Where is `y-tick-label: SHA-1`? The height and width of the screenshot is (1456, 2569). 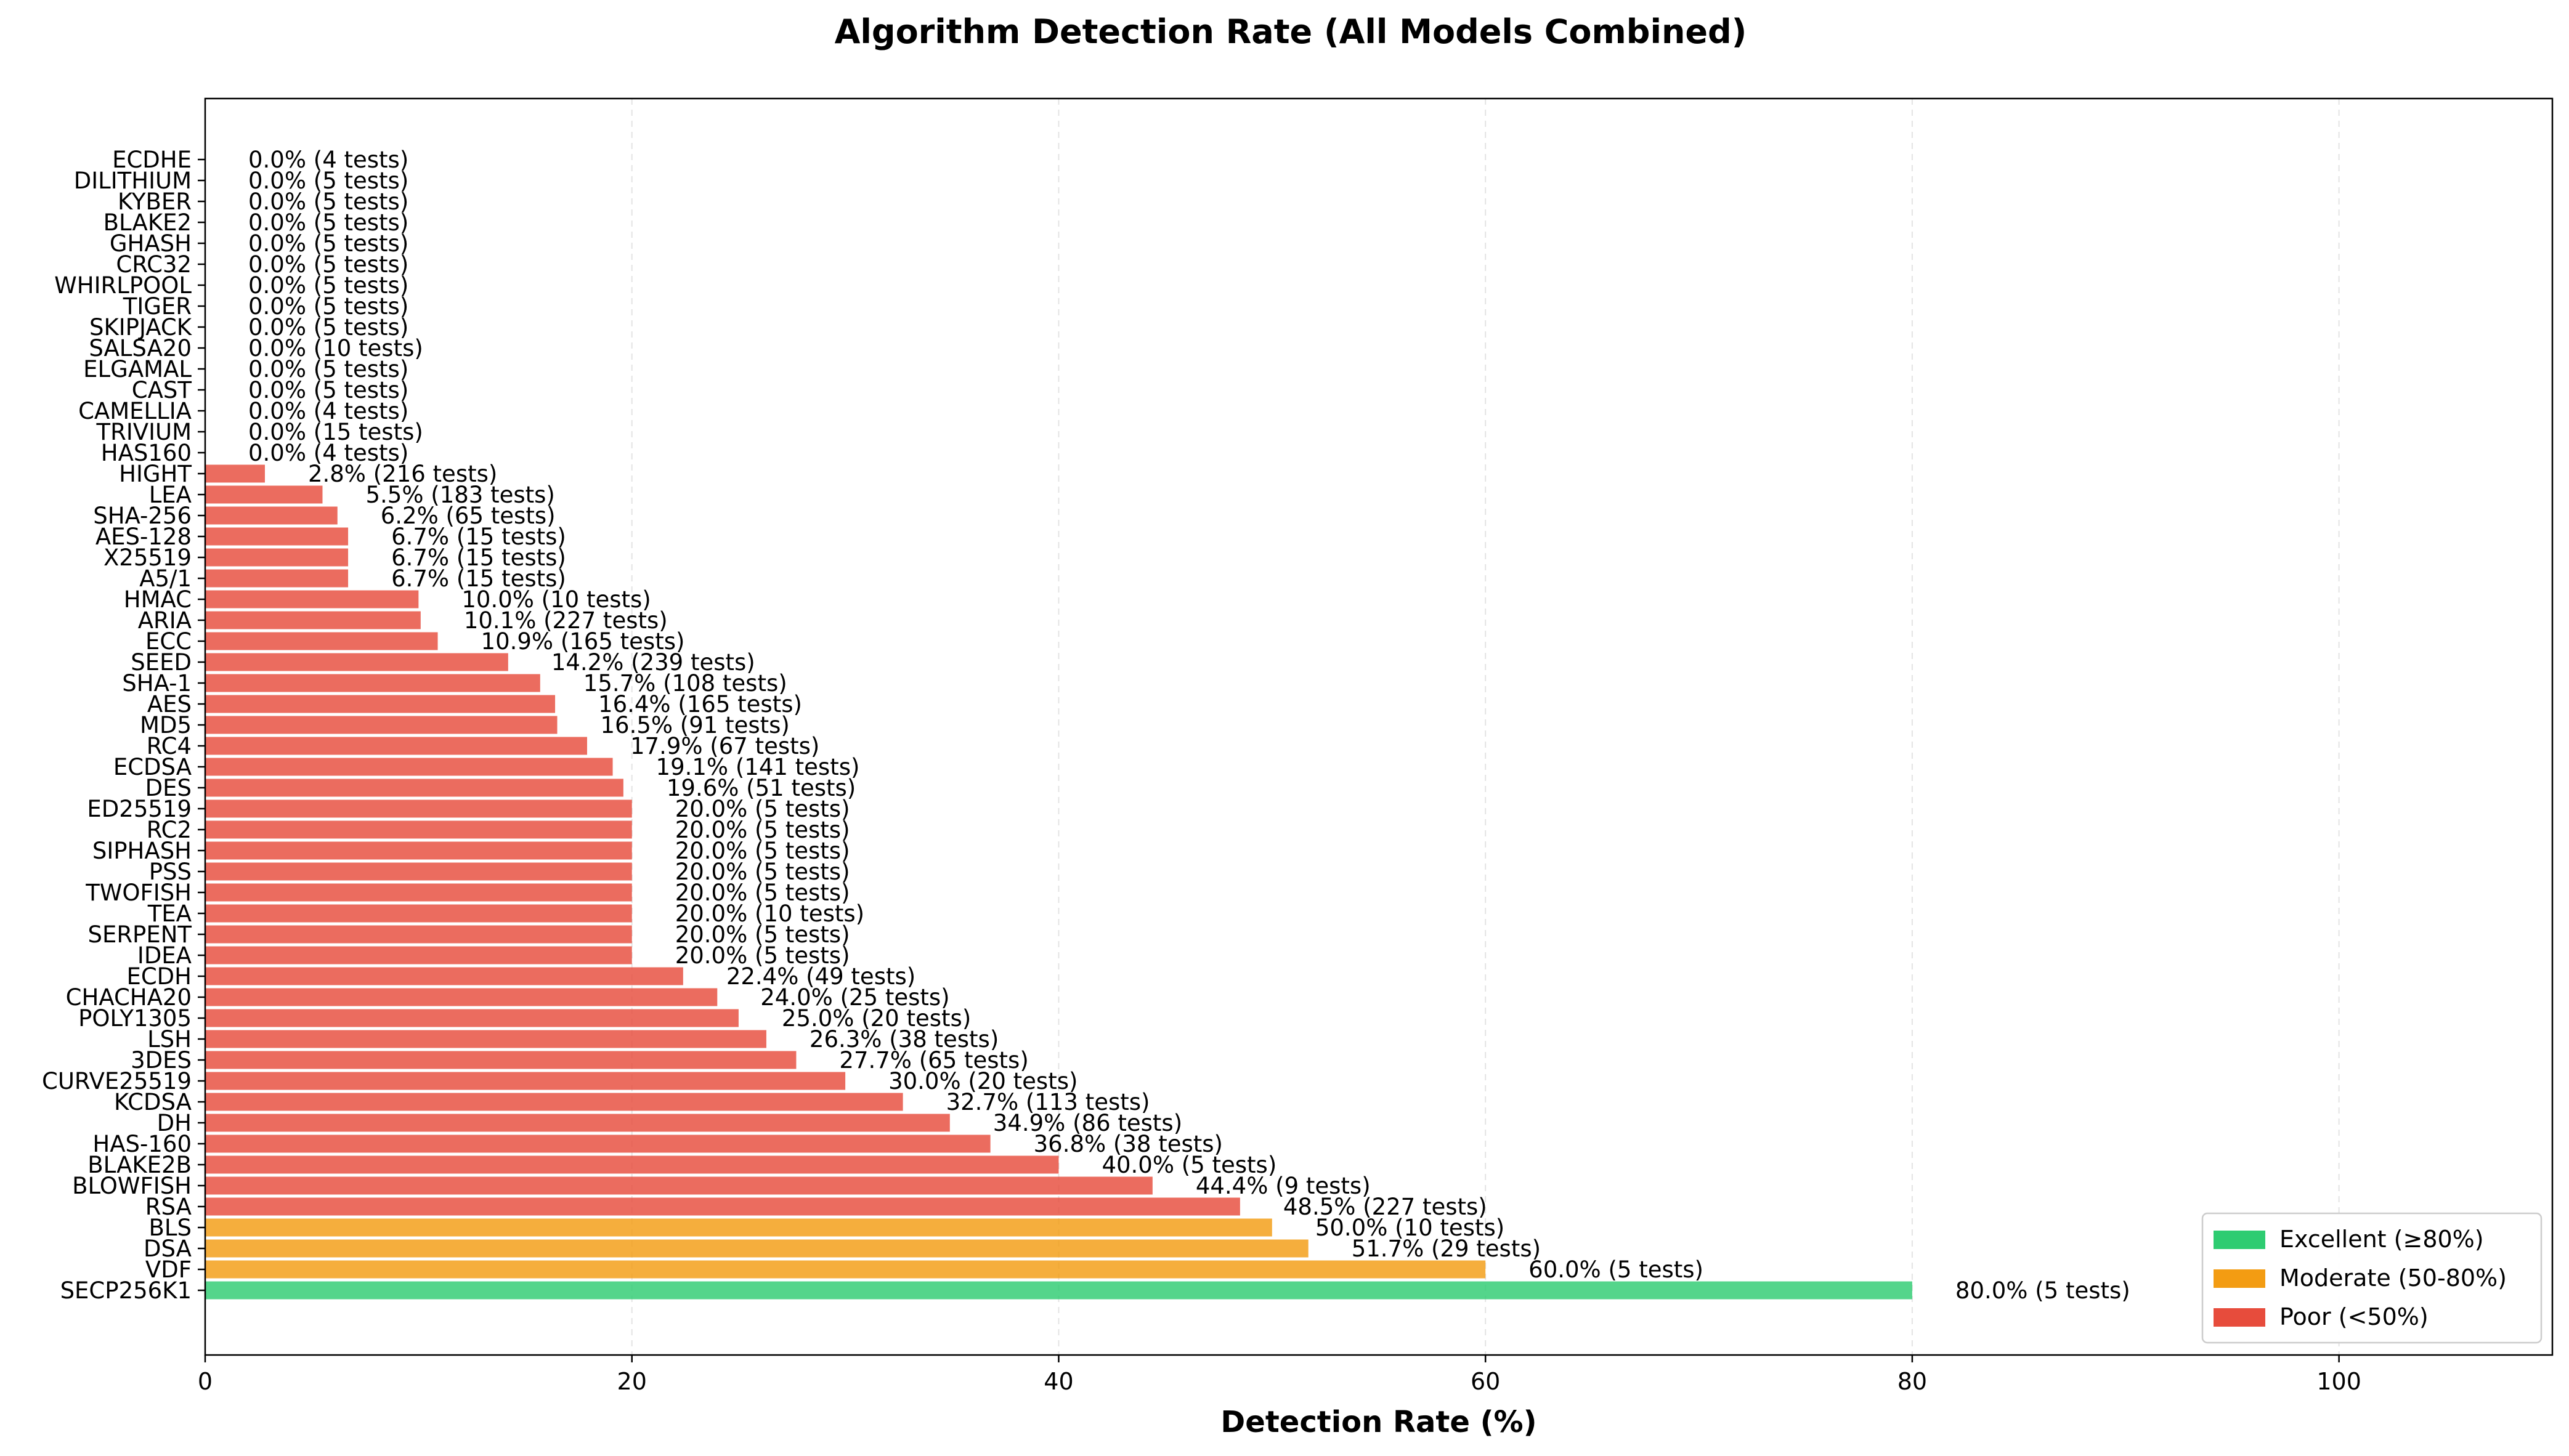
y-tick-label: SHA-1 is located at coordinates (157, 683).